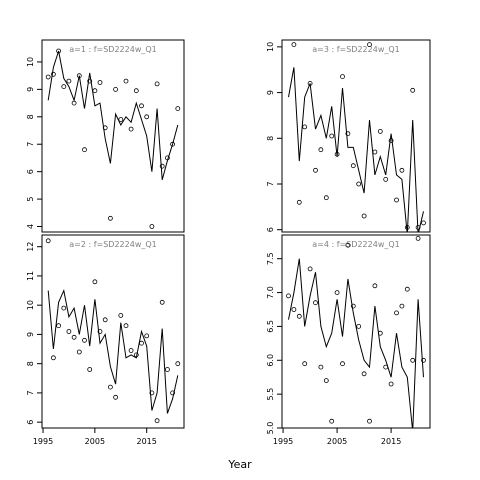 The image size is (480, 480). I want to click on panel-1-fitted-line, so click(113, 115).